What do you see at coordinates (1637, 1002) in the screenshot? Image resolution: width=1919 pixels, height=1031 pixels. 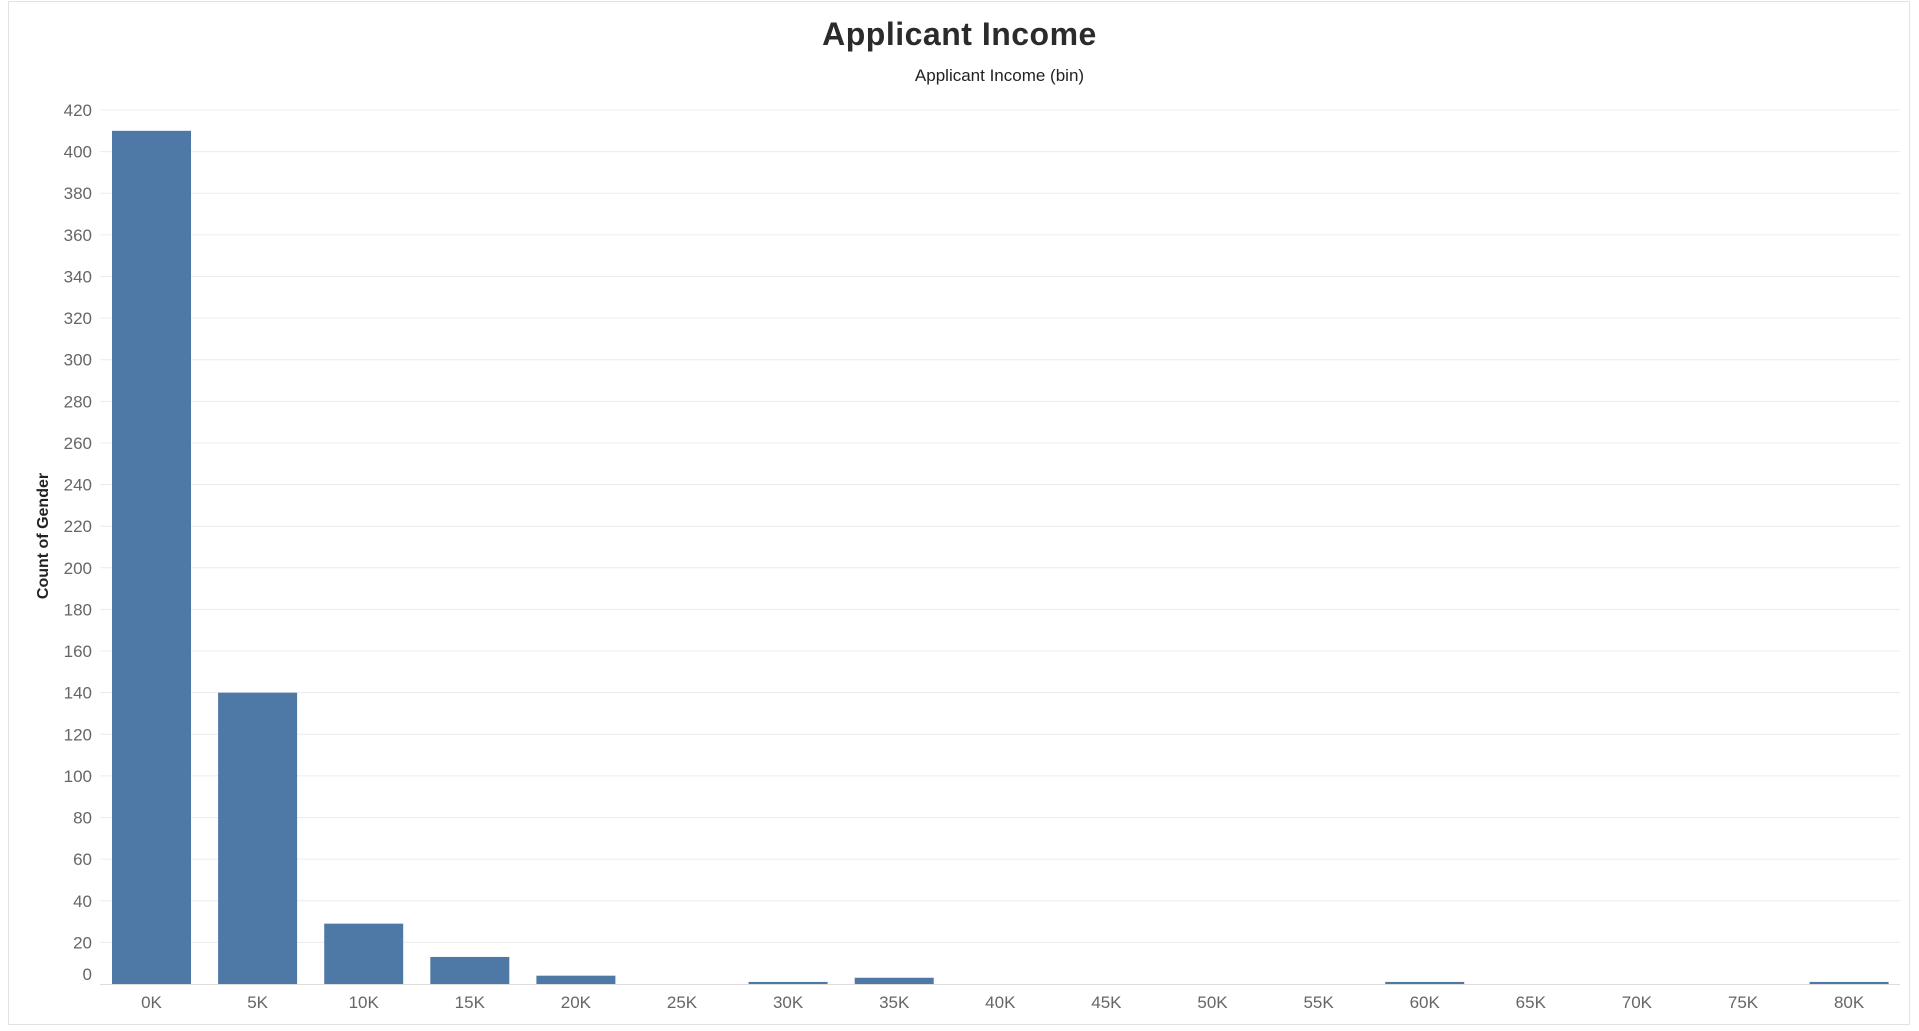 I see `x-tick-label: 70K` at bounding box center [1637, 1002].